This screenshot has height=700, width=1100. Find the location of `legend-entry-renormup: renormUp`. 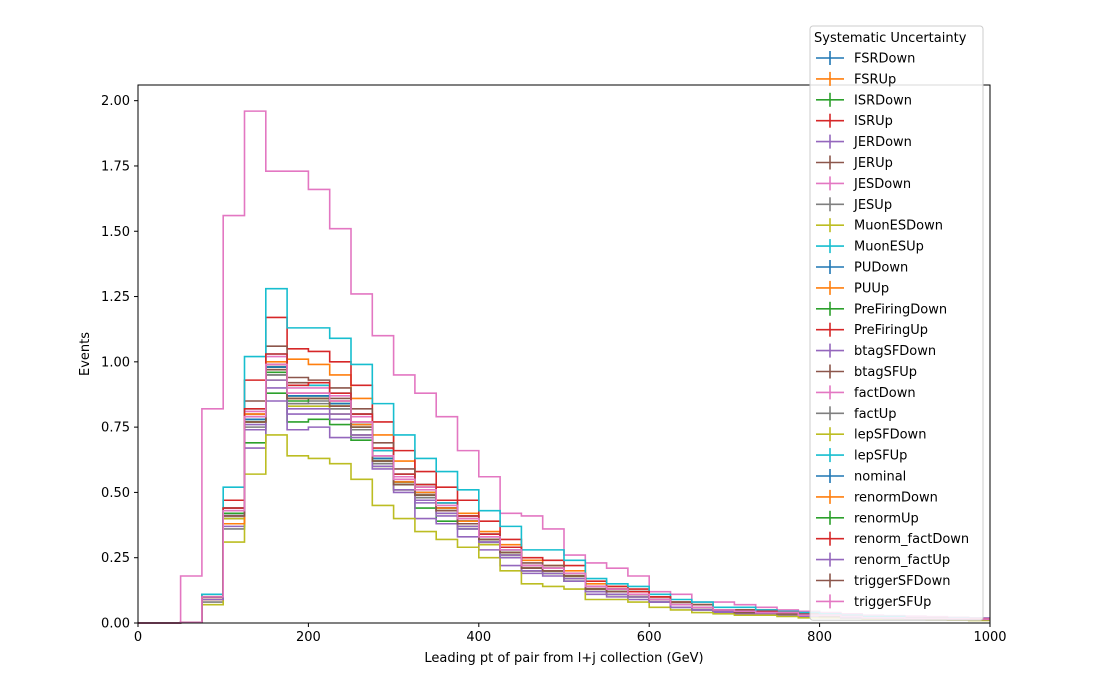

legend-entry-renormup: renormUp is located at coordinates (867, 518).